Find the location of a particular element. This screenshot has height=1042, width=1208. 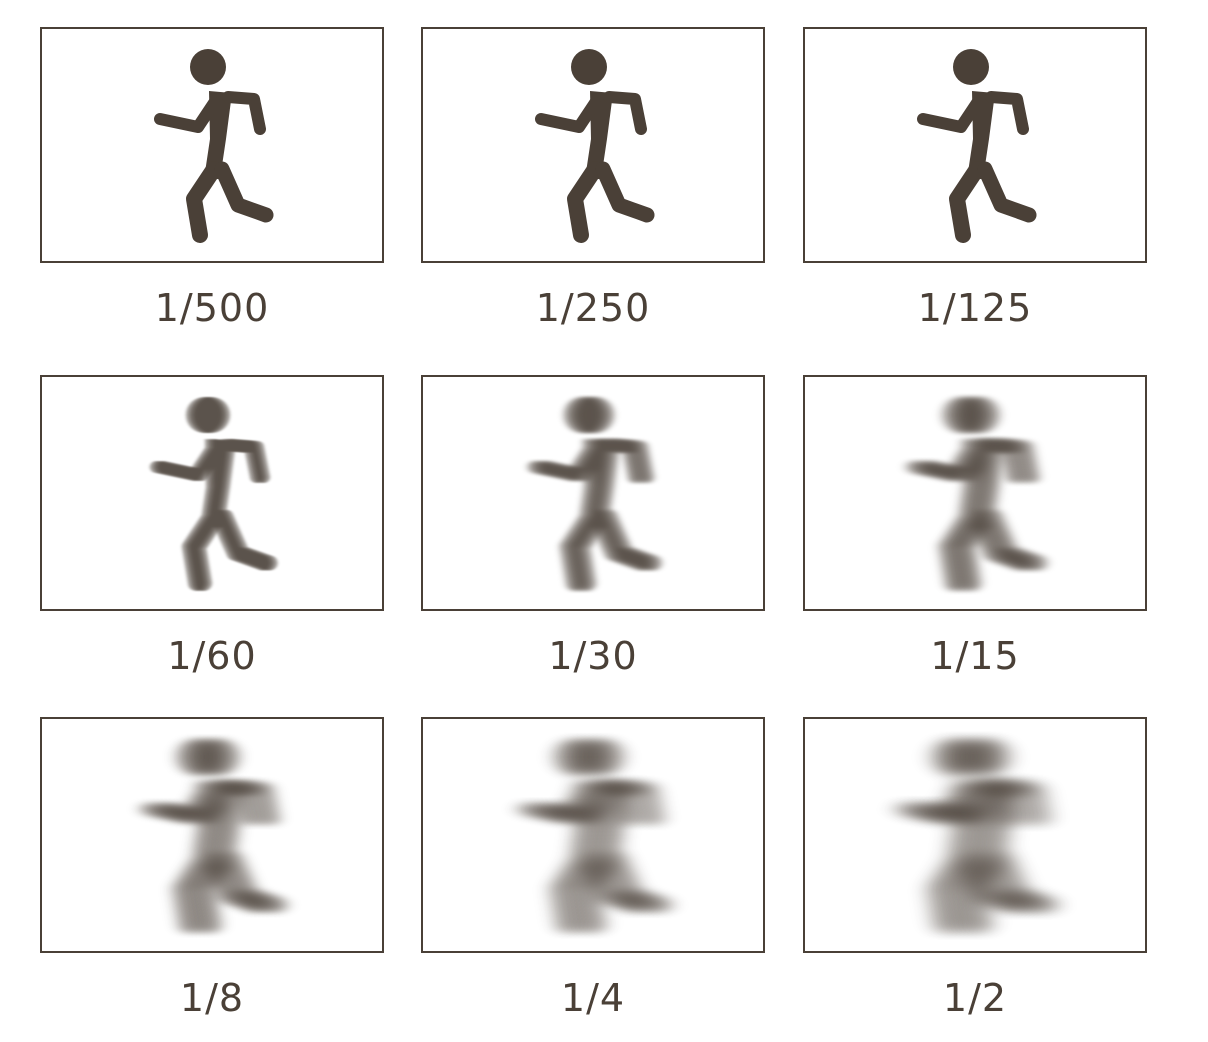

shutter-speed-label: 1/125 is located at coordinates (975, 308).